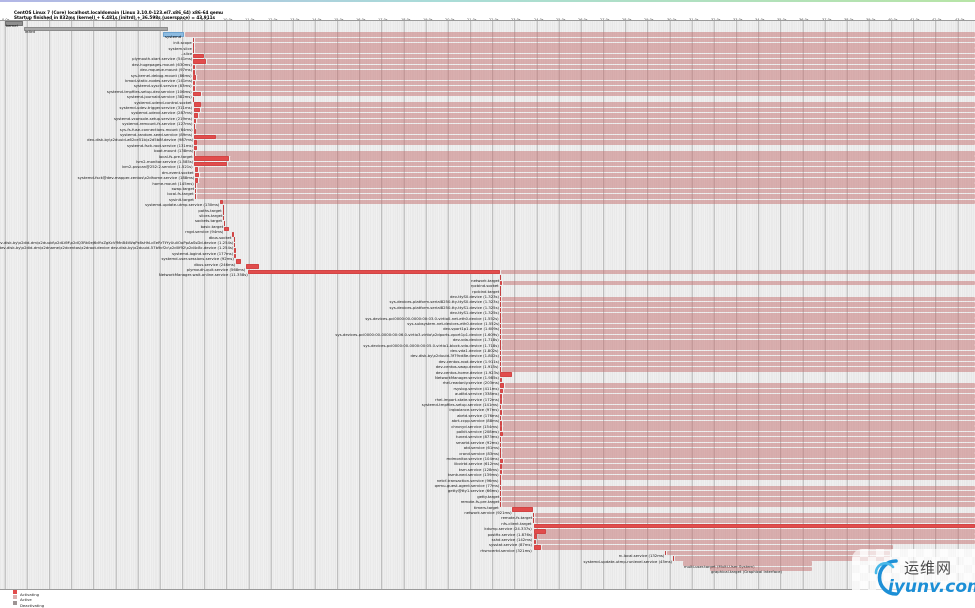  Describe the element at coordinates (472, 458) in the screenshot. I see `unit-label-text: mdmonitor.service (104ms)` at that location.